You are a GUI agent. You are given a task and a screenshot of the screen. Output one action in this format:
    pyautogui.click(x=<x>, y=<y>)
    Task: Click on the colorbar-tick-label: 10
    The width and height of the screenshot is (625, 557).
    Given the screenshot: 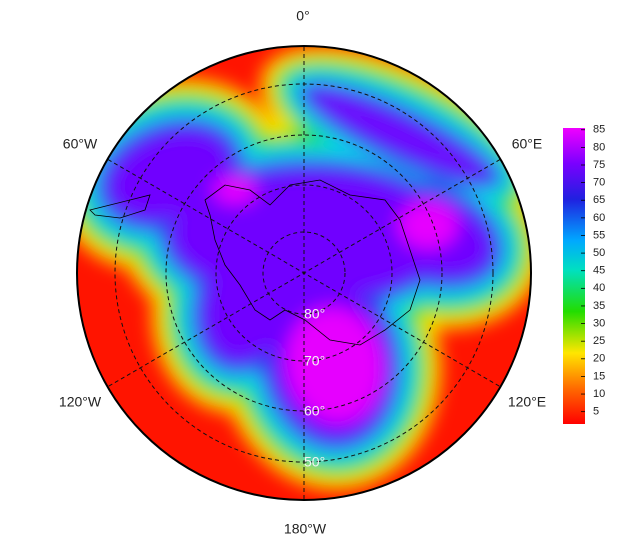 What is the action you would take?
    pyautogui.click(x=599, y=394)
    